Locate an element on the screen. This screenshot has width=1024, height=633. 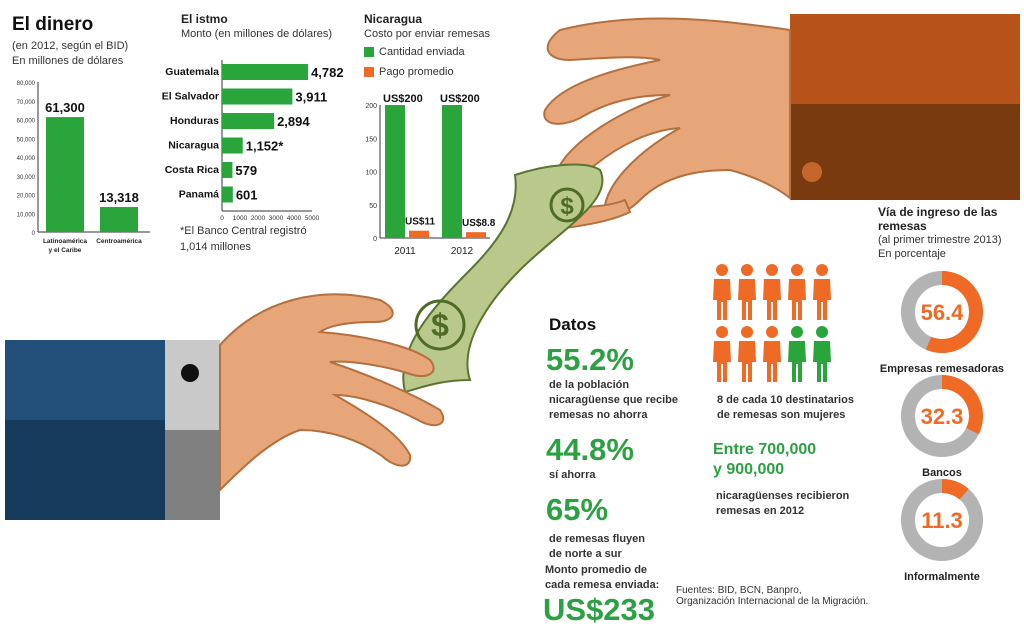
category-label: Honduras is located at coordinates (194, 121).